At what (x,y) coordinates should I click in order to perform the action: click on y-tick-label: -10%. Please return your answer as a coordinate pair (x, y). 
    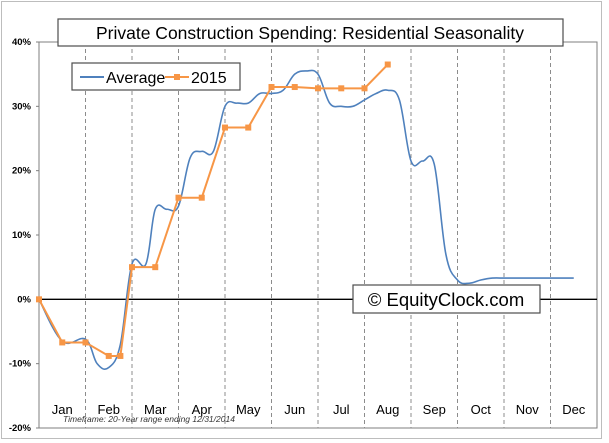
    Looking at the image, I should click on (20, 364).